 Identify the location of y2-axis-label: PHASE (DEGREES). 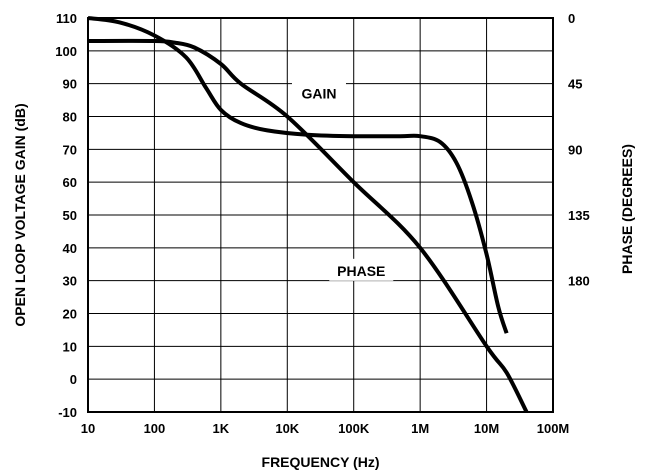
(627, 209).